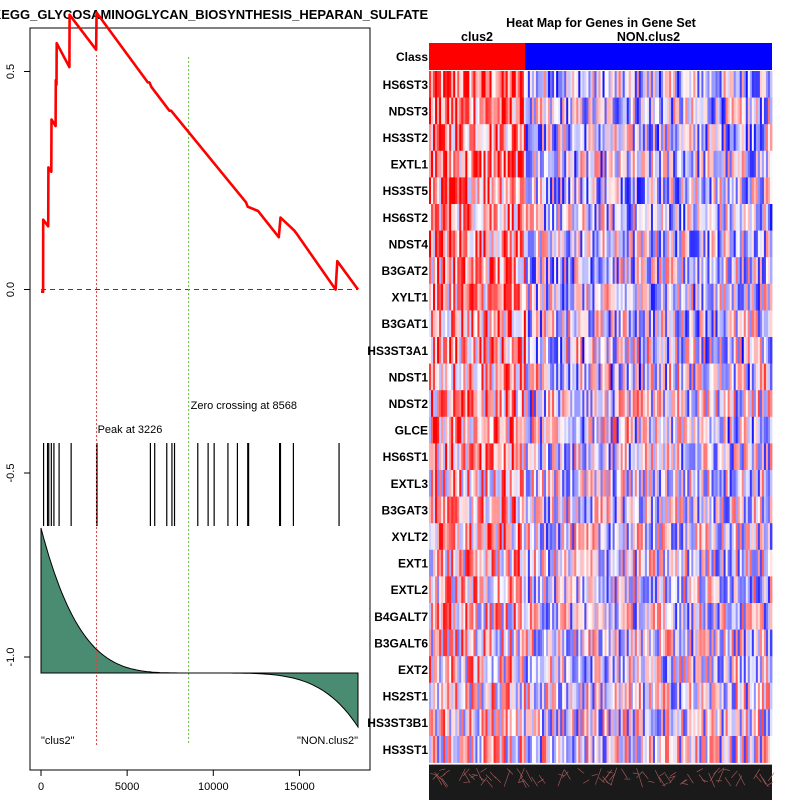 The width and height of the screenshot is (800, 800). What do you see at coordinates (443, 782) in the screenshot?
I see `footer-strip-mark` at bounding box center [443, 782].